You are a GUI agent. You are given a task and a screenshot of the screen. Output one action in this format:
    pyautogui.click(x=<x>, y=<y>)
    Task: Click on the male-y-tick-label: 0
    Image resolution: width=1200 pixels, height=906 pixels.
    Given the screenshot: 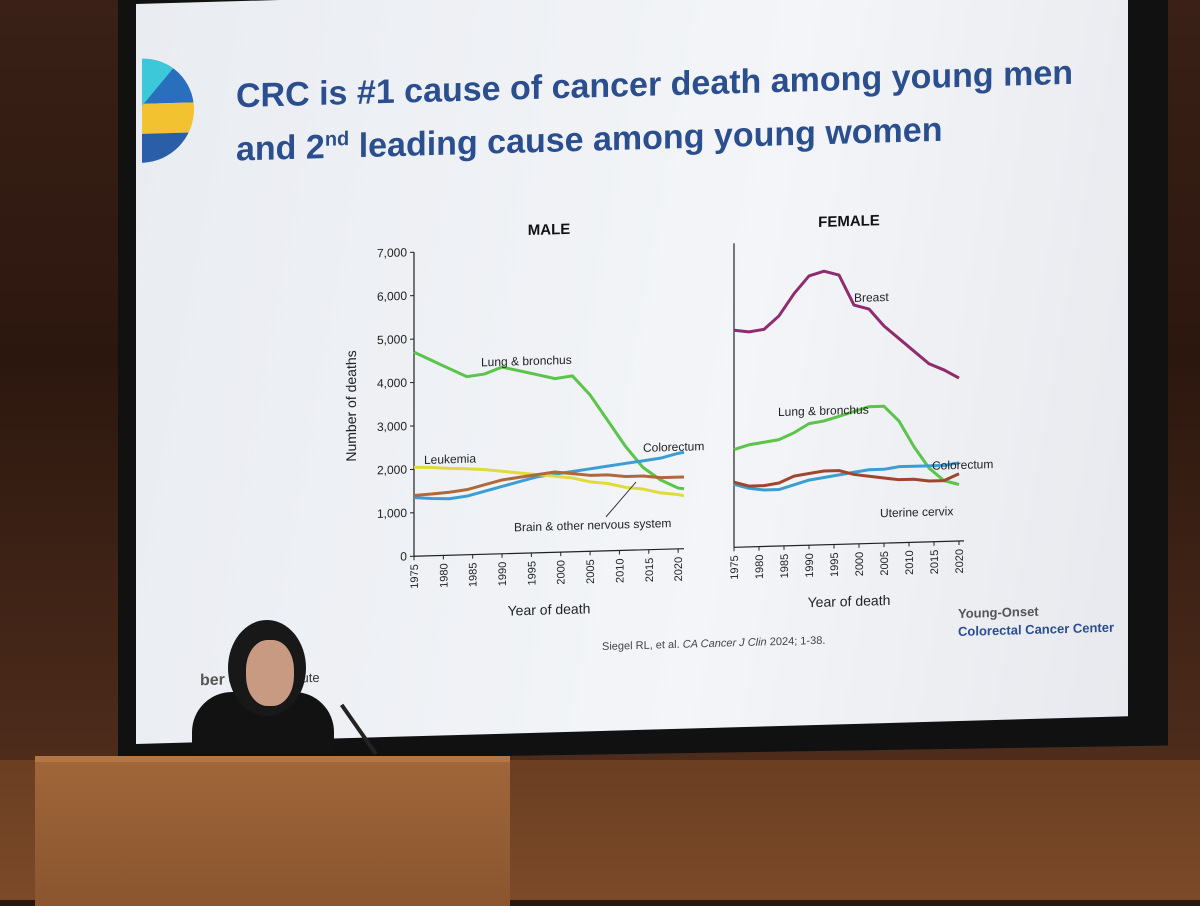 What is the action you would take?
    pyautogui.click(x=403, y=556)
    